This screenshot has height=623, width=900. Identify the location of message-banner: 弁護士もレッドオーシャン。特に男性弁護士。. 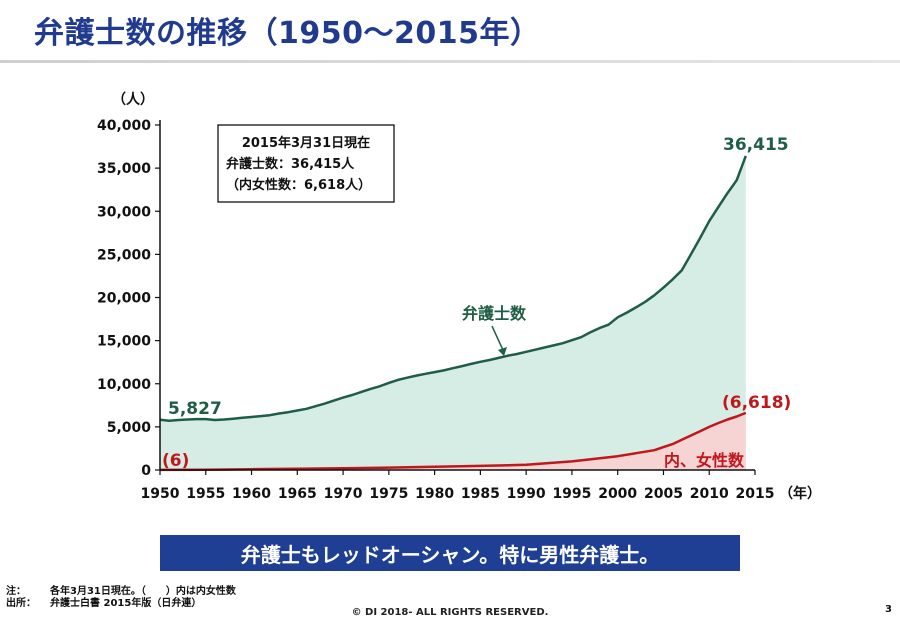
(450, 553).